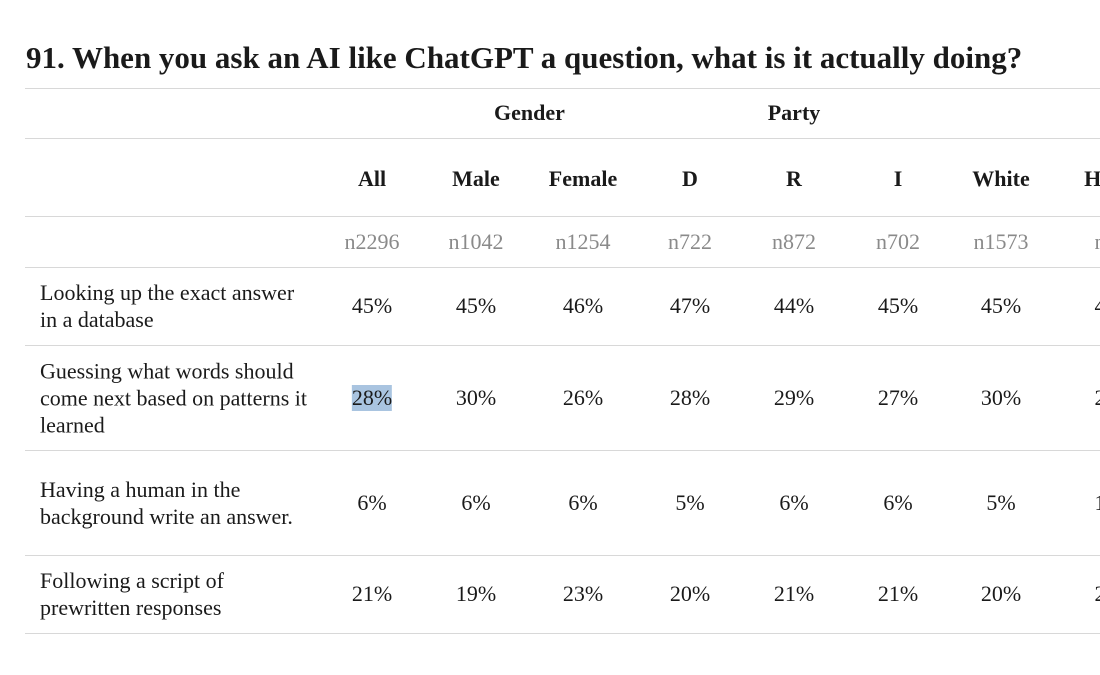 This screenshot has height=675, width=1100. I want to click on cell-value: 1, so click(1097, 502).